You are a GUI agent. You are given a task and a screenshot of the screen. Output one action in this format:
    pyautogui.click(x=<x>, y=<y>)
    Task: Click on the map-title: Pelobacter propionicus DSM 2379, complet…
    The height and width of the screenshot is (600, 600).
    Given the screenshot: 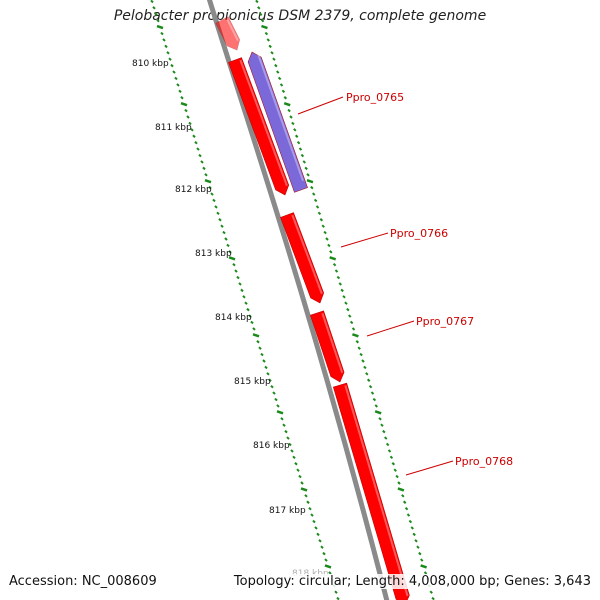 What is the action you would take?
    pyautogui.click(x=300, y=16)
    